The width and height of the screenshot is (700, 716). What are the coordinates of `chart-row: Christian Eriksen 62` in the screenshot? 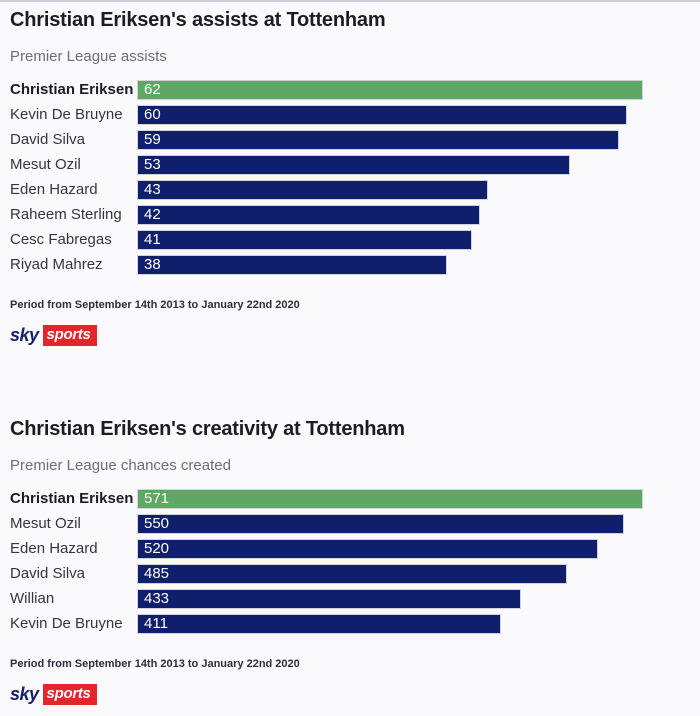 It's located at (350, 89).